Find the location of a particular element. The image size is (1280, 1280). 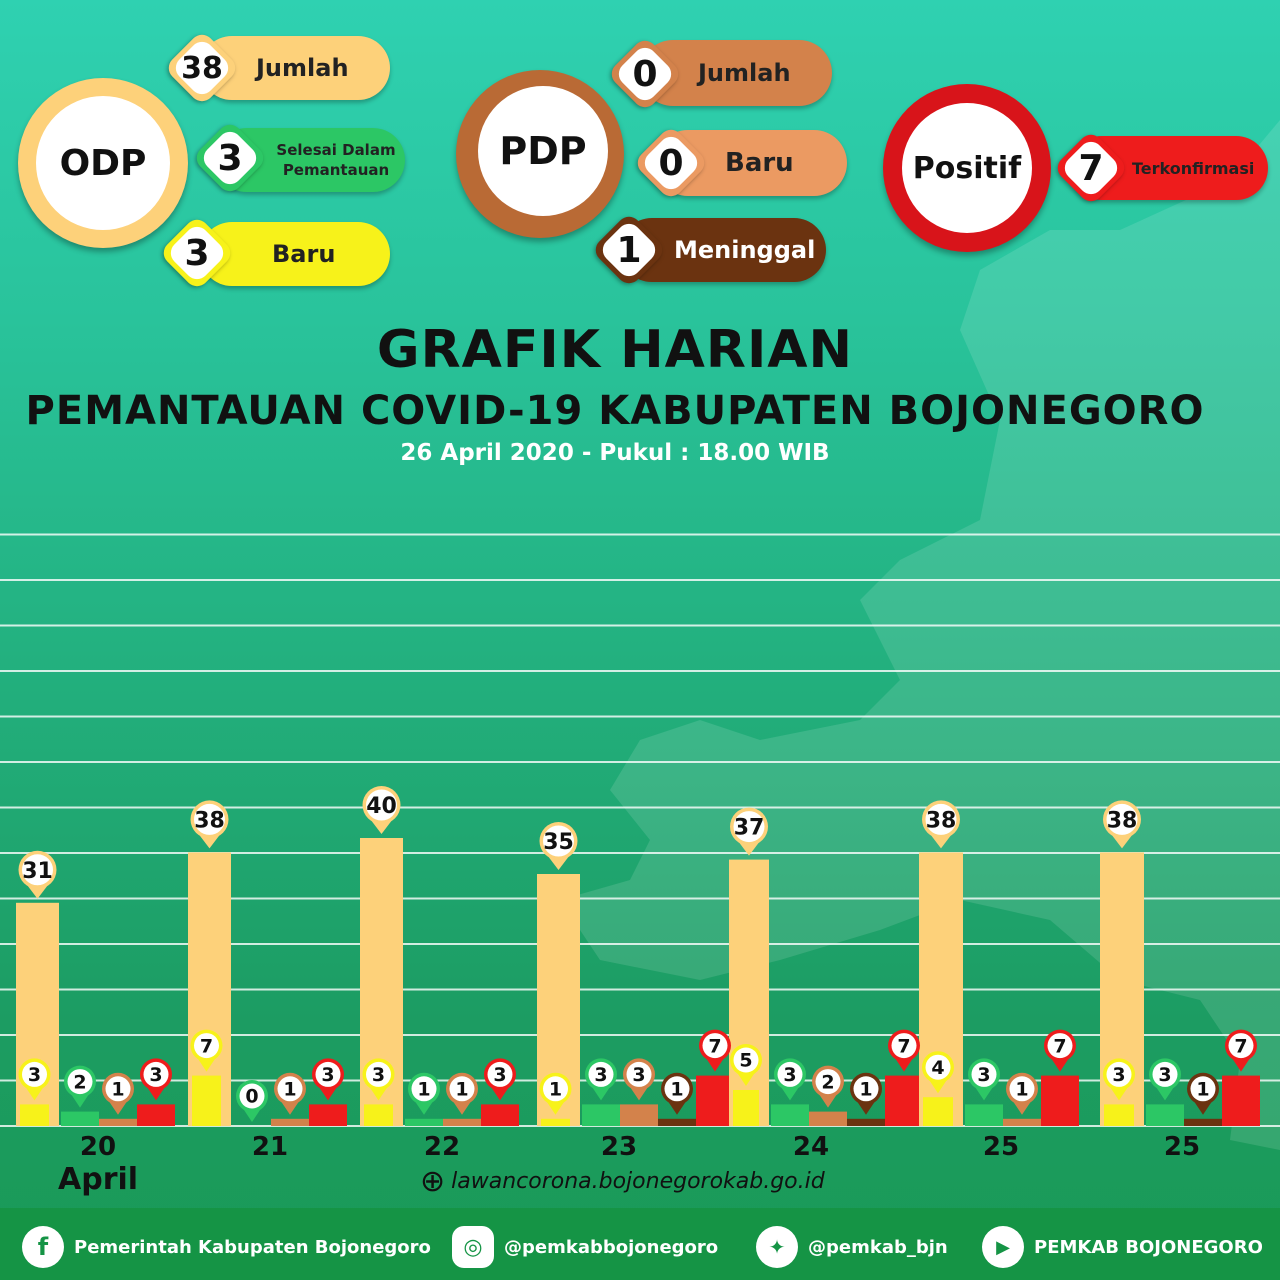

bar-pdp-meninggal is located at coordinates (677, 1122).